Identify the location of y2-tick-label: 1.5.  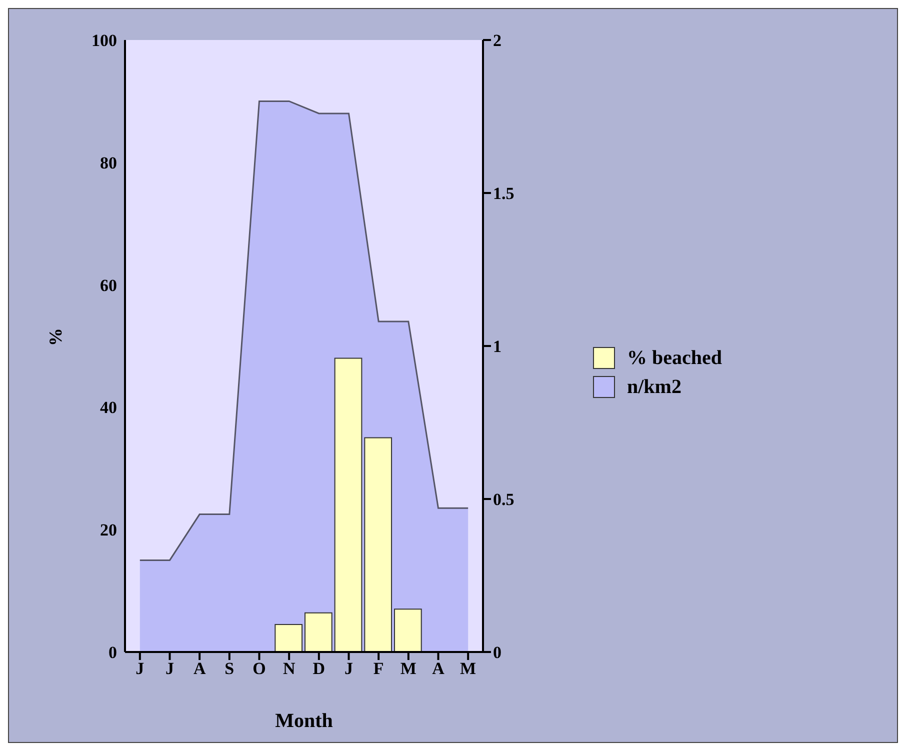
(503, 194).